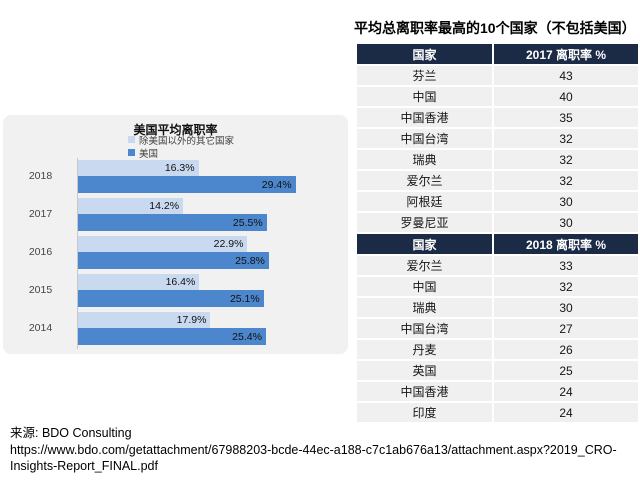 This screenshot has width=640, height=481. Describe the element at coordinates (172, 336) in the screenshot. I see `bar-2014-us: 25.4%` at that location.